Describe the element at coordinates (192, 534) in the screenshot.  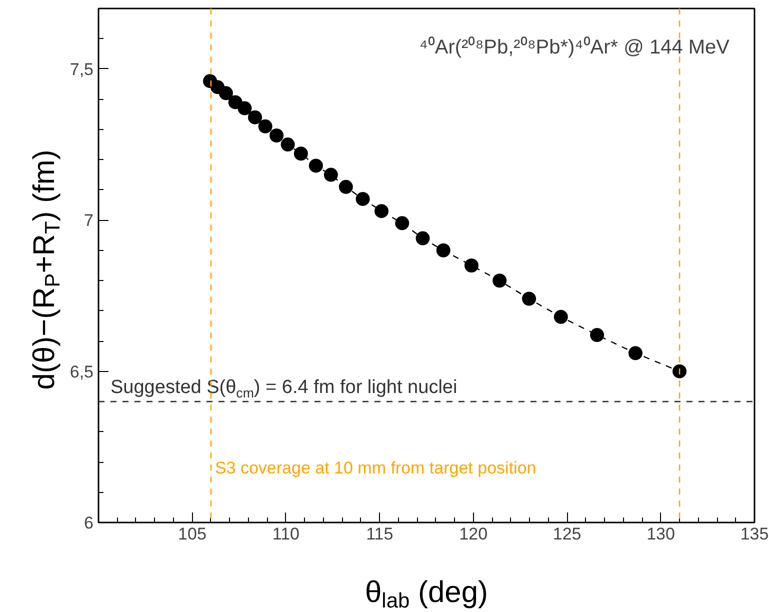
I see `x-tick-label: 105` at that location.